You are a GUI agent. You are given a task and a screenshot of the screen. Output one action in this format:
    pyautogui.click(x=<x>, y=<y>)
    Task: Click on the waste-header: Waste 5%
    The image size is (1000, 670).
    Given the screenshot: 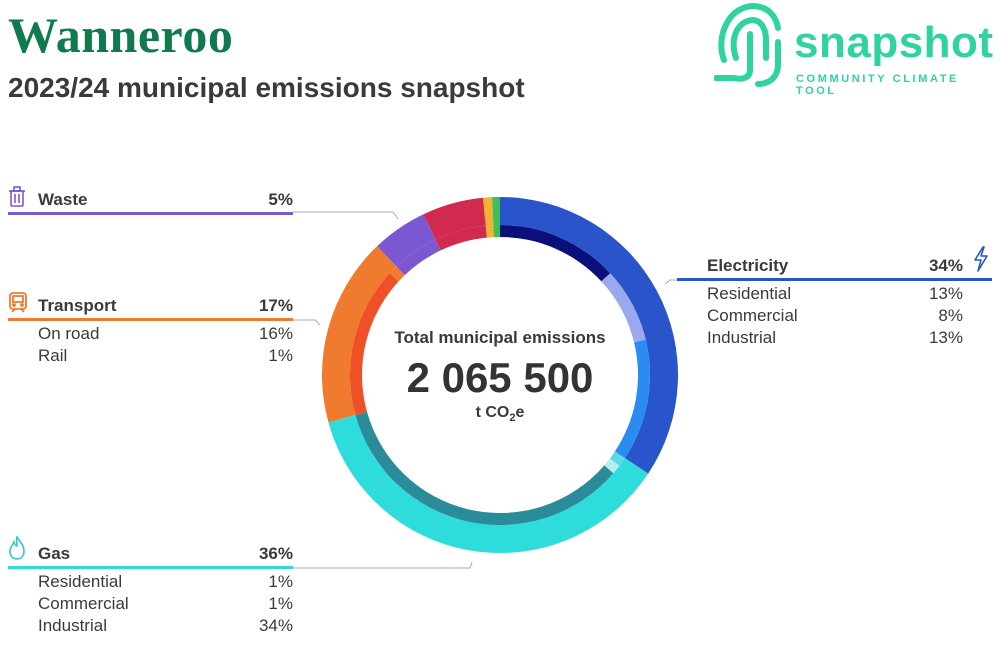 What is the action you would take?
    pyautogui.click(x=150, y=200)
    